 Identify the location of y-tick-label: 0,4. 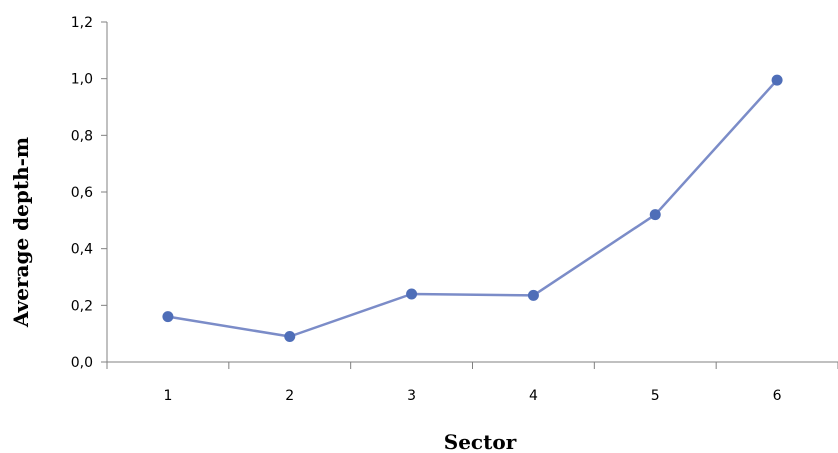
(82, 250).